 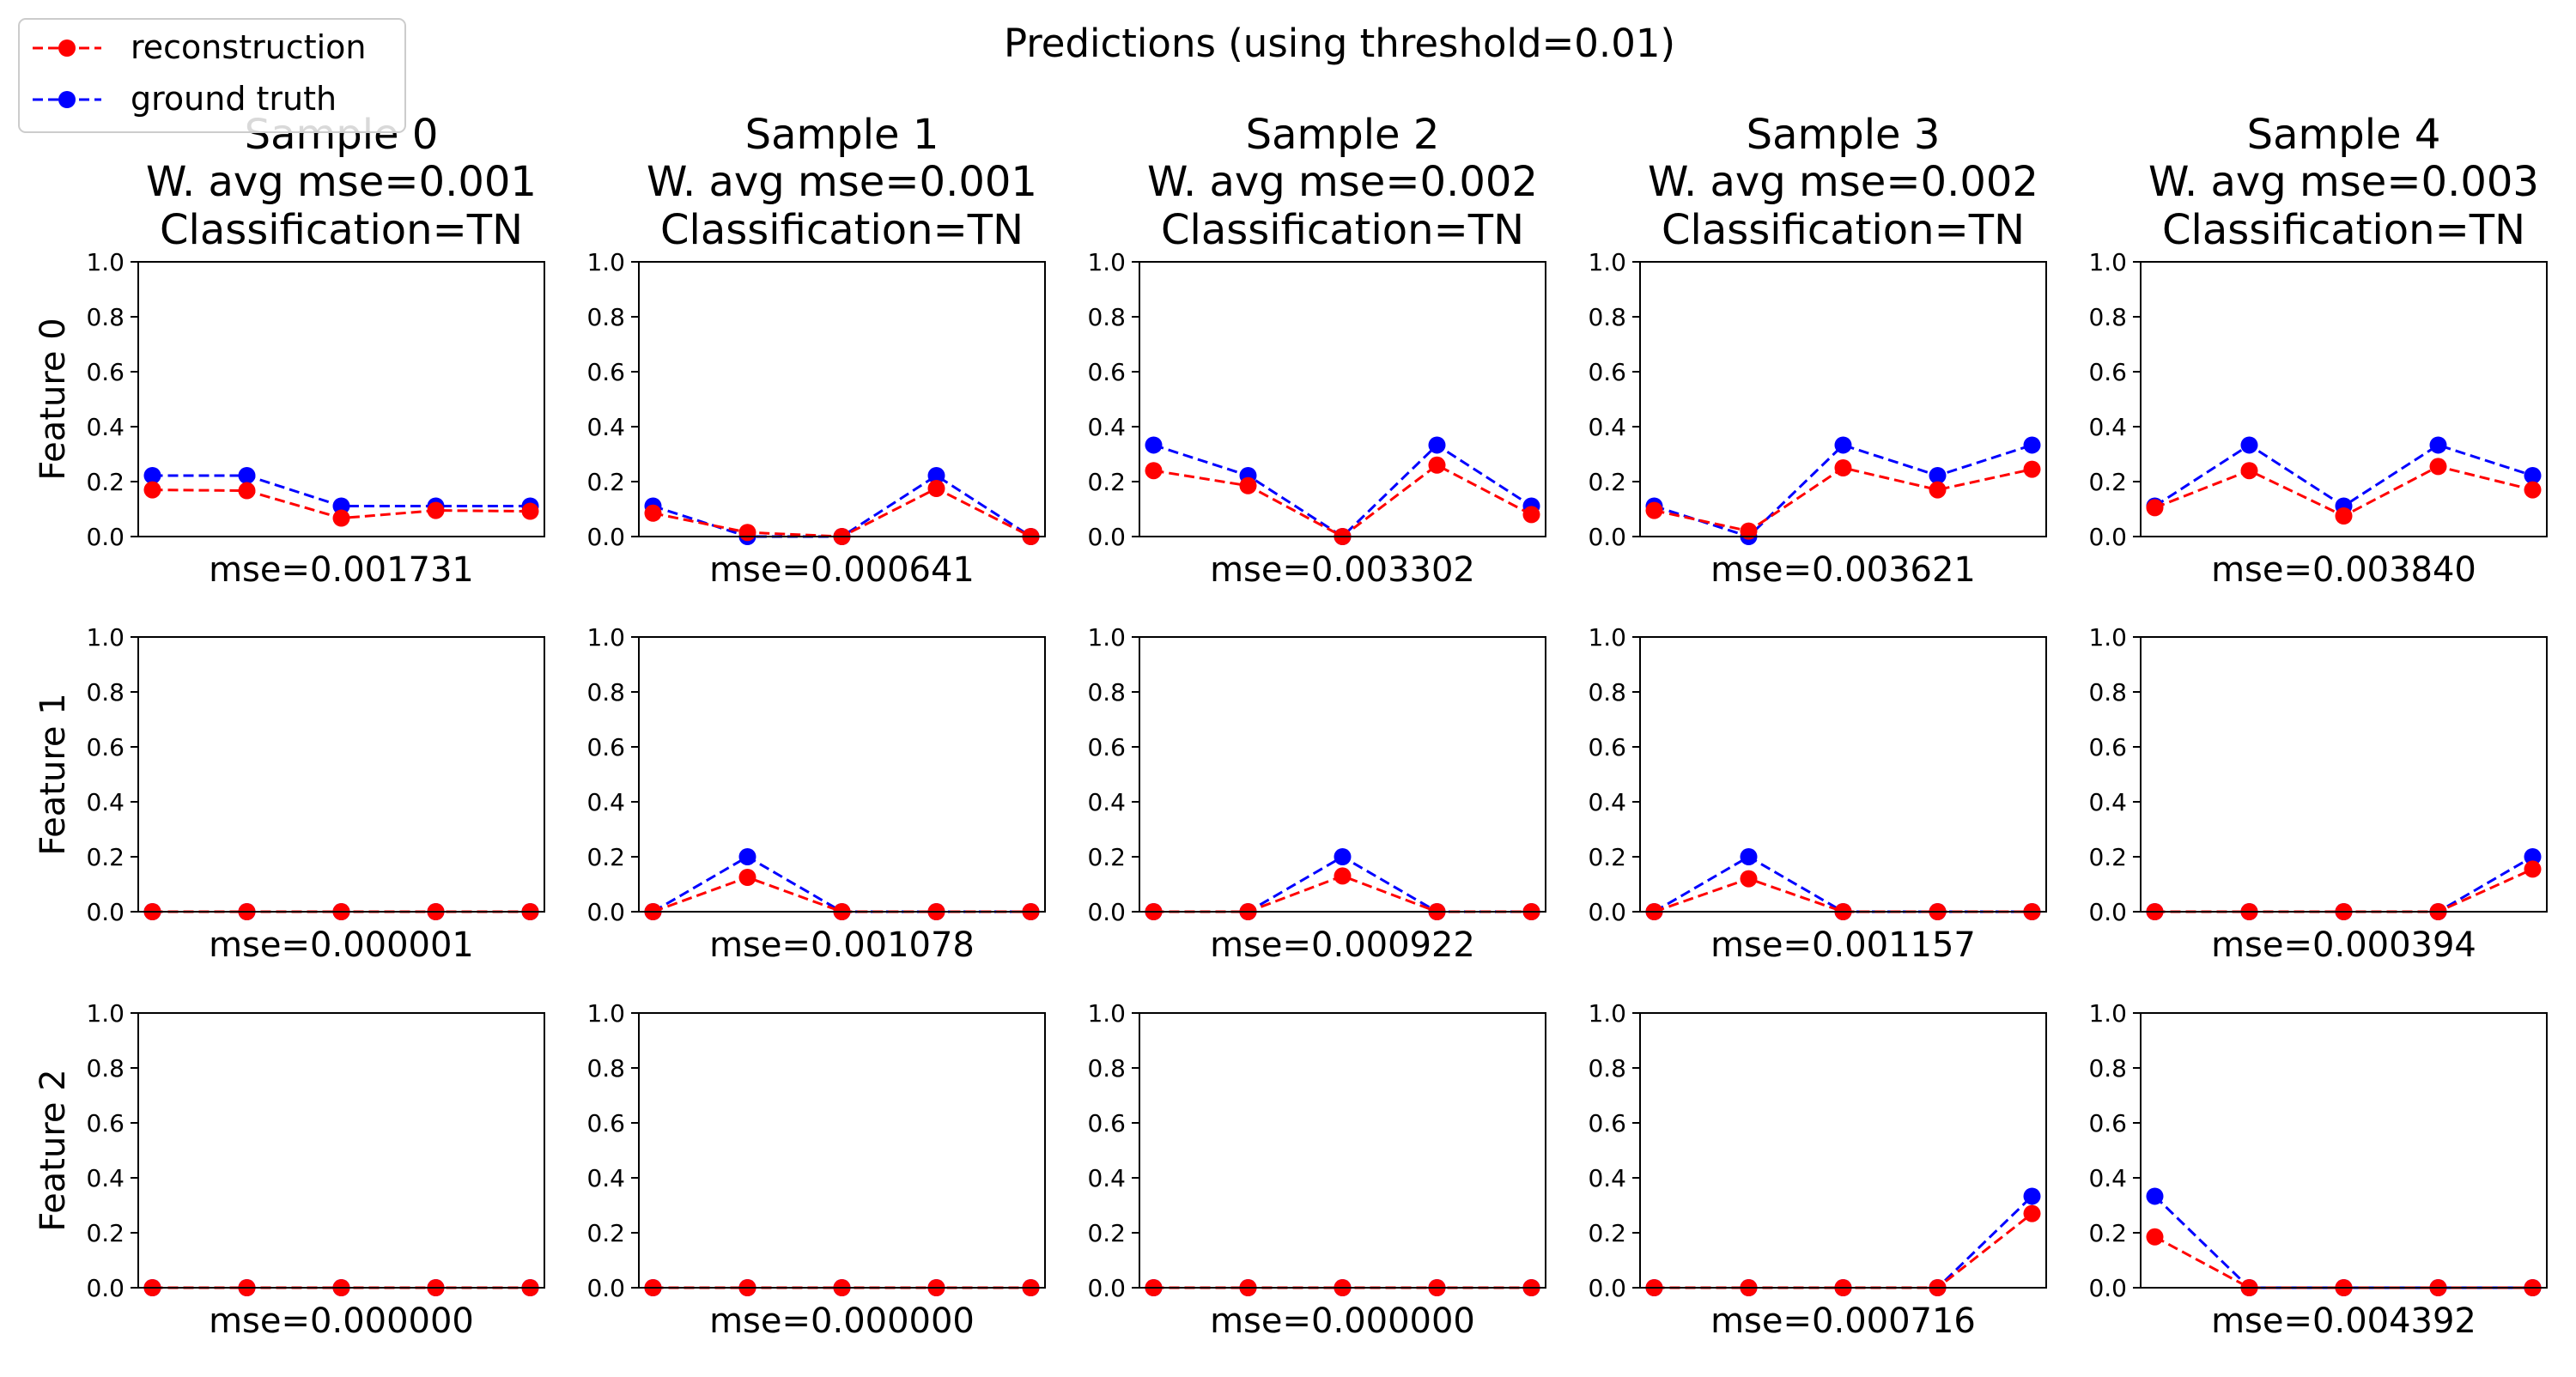 What do you see at coordinates (249, 47) in the screenshot?
I see `legend-label-reconstruction: reconstruction` at bounding box center [249, 47].